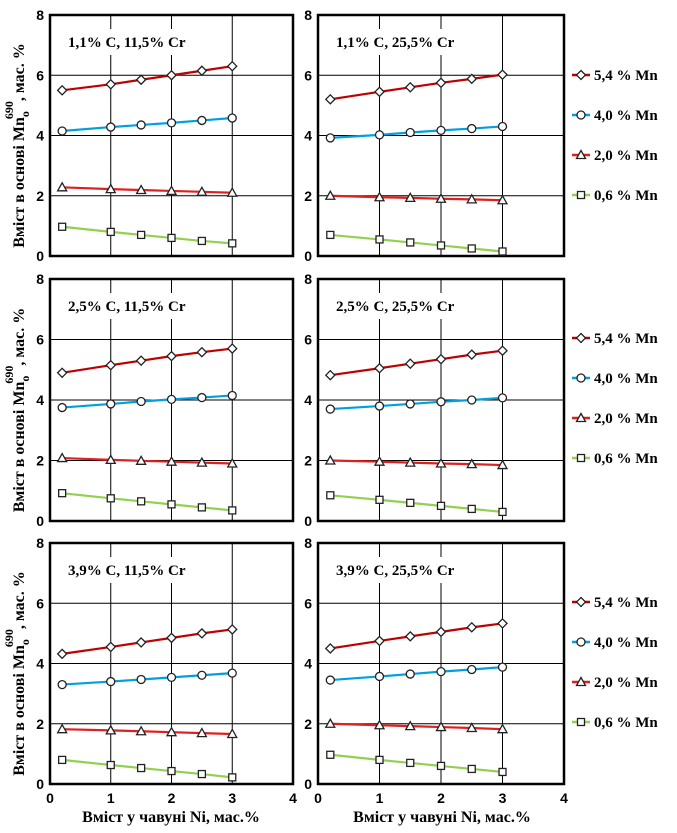 Image resolution: width=677 pixels, height=833 pixels. What do you see at coordinates (127, 43) in the screenshot?
I see `panel-title: 1,1% C, 11,5% Cr` at bounding box center [127, 43].